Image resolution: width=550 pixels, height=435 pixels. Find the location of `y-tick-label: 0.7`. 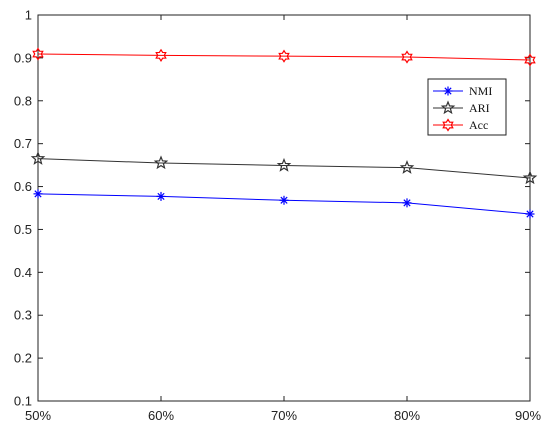

y-tick-label: 0.7 is located at coordinates (23, 143).